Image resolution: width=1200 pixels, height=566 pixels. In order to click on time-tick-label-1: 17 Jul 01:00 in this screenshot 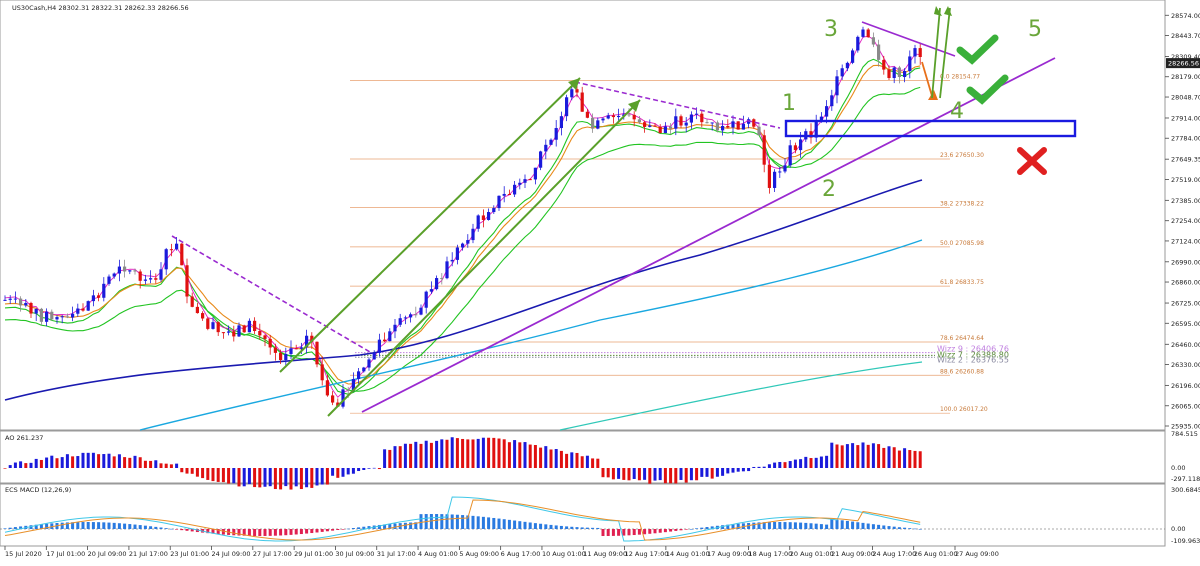, I will do `click(65, 554)`.